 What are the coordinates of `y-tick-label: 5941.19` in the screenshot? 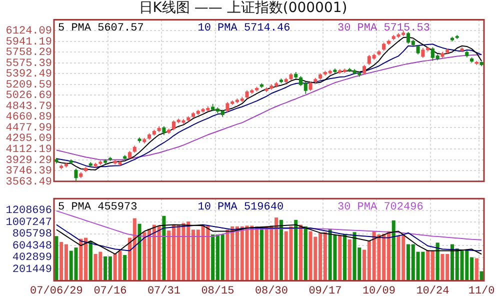 It's located at (29, 42).